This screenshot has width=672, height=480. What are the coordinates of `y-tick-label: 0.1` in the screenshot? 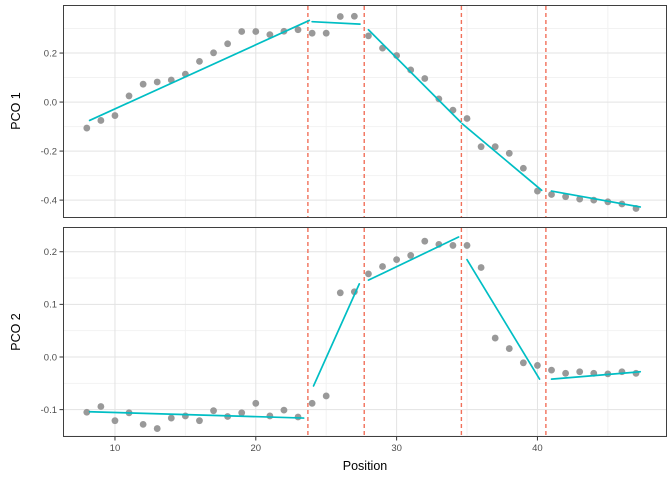 It's located at (50, 305).